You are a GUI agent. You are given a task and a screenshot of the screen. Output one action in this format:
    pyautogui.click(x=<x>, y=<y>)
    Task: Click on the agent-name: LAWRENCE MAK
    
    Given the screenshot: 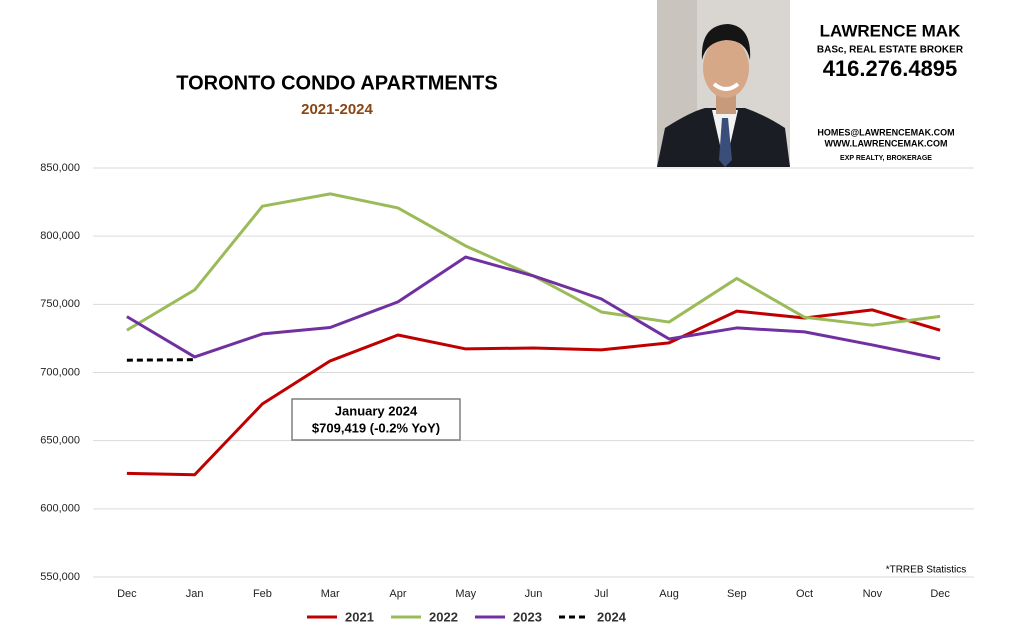 What is the action you would take?
    pyautogui.click(x=890, y=30)
    